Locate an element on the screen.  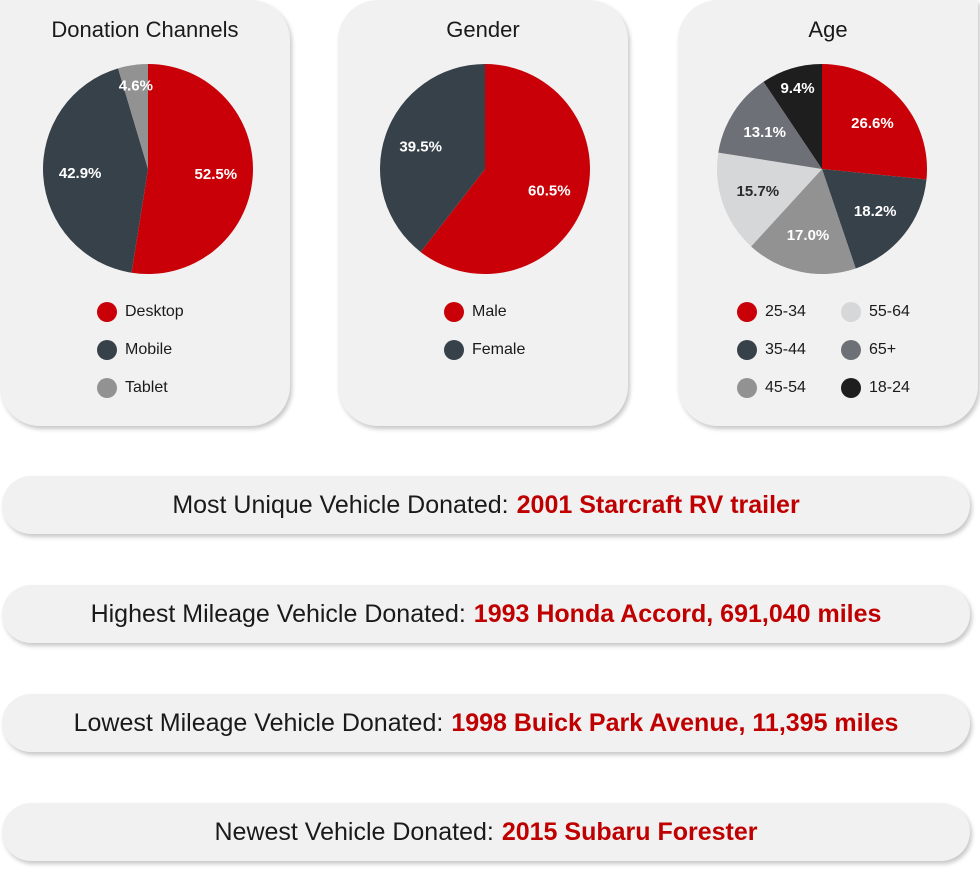
pie-data-label: 17.0% is located at coordinates (808, 235).